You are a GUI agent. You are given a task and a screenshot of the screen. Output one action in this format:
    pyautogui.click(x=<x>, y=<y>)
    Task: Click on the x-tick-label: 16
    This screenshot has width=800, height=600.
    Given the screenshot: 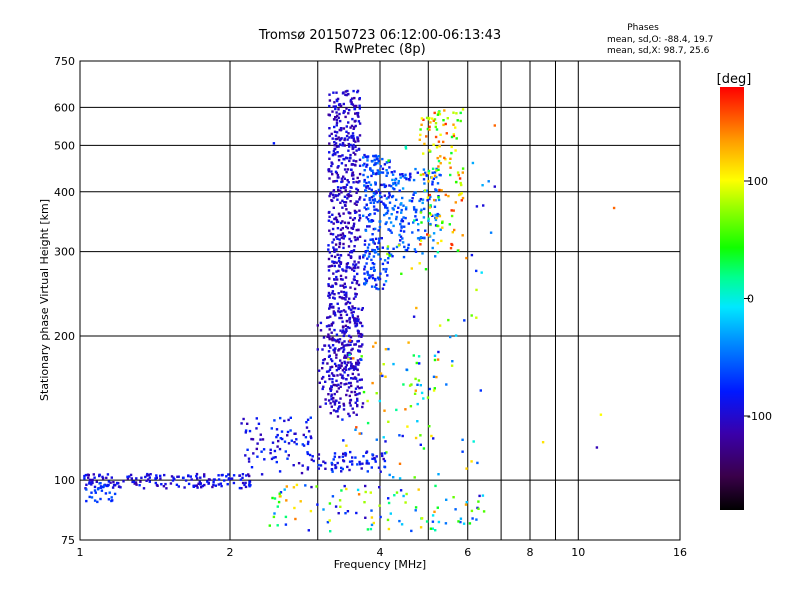 What is the action you would take?
    pyautogui.click(x=680, y=552)
    